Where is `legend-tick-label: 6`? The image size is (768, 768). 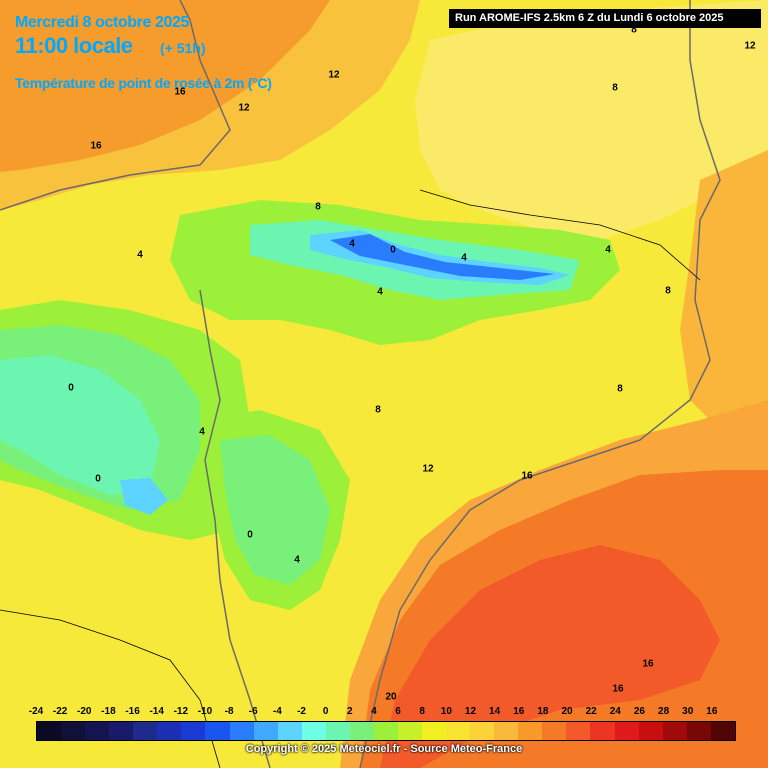
legend-tick-label: 6 is located at coordinates (398, 711).